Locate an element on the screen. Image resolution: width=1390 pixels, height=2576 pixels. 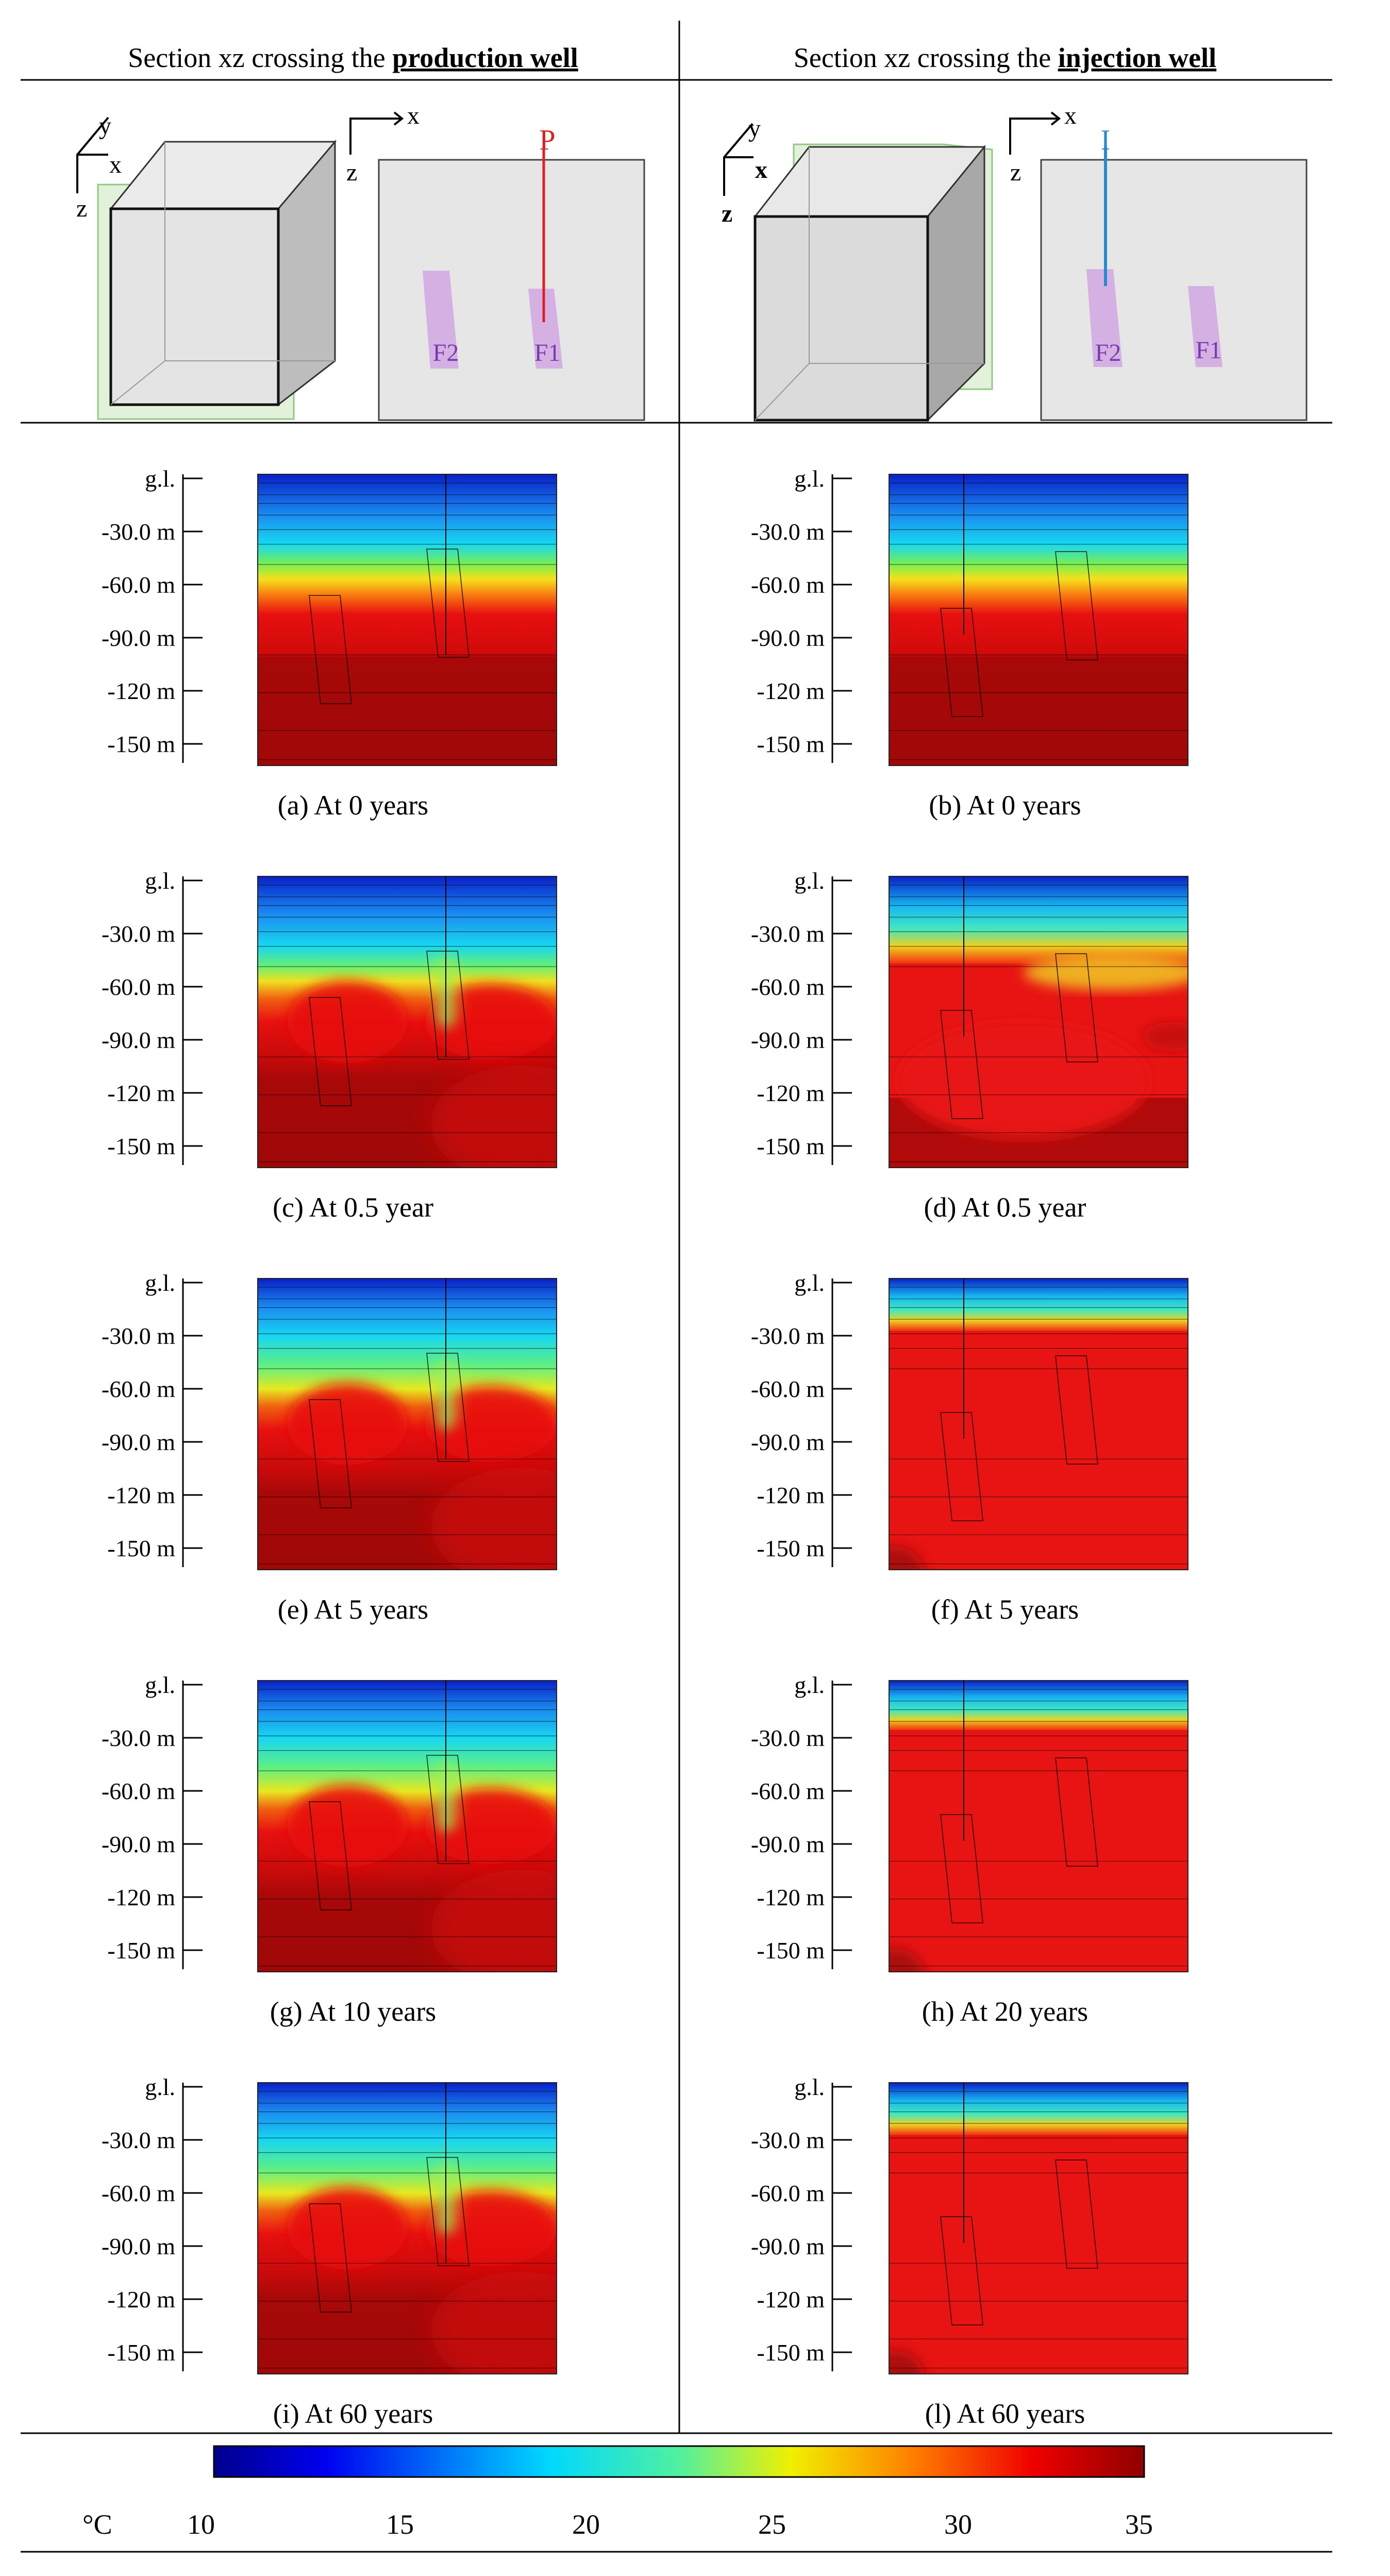
panel-caption: (d) At 0.5 year is located at coordinates (1005, 1208).